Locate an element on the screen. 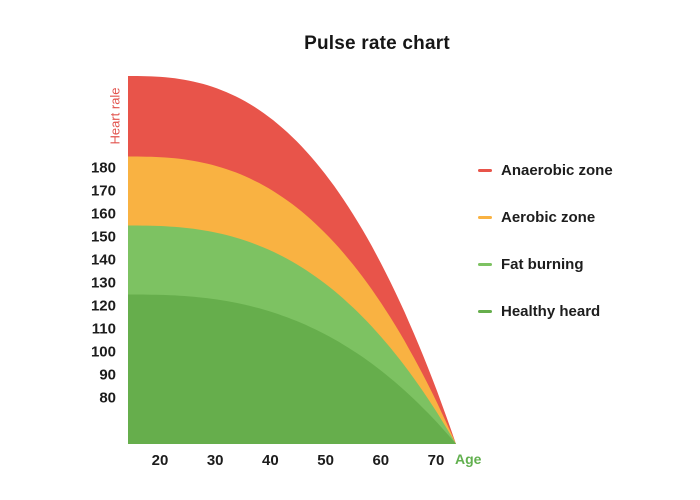 The image size is (700, 500). legend-item-fat-burning: Fat burning is located at coordinates (545, 264).